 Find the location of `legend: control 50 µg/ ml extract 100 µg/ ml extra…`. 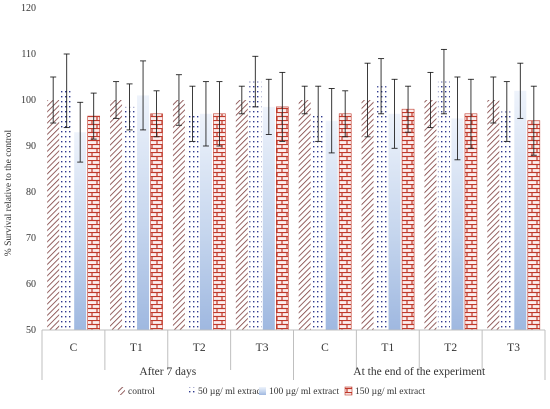

legend: control 50 µg/ ml extract 100 µg/ ml extra… is located at coordinates (271, 391).